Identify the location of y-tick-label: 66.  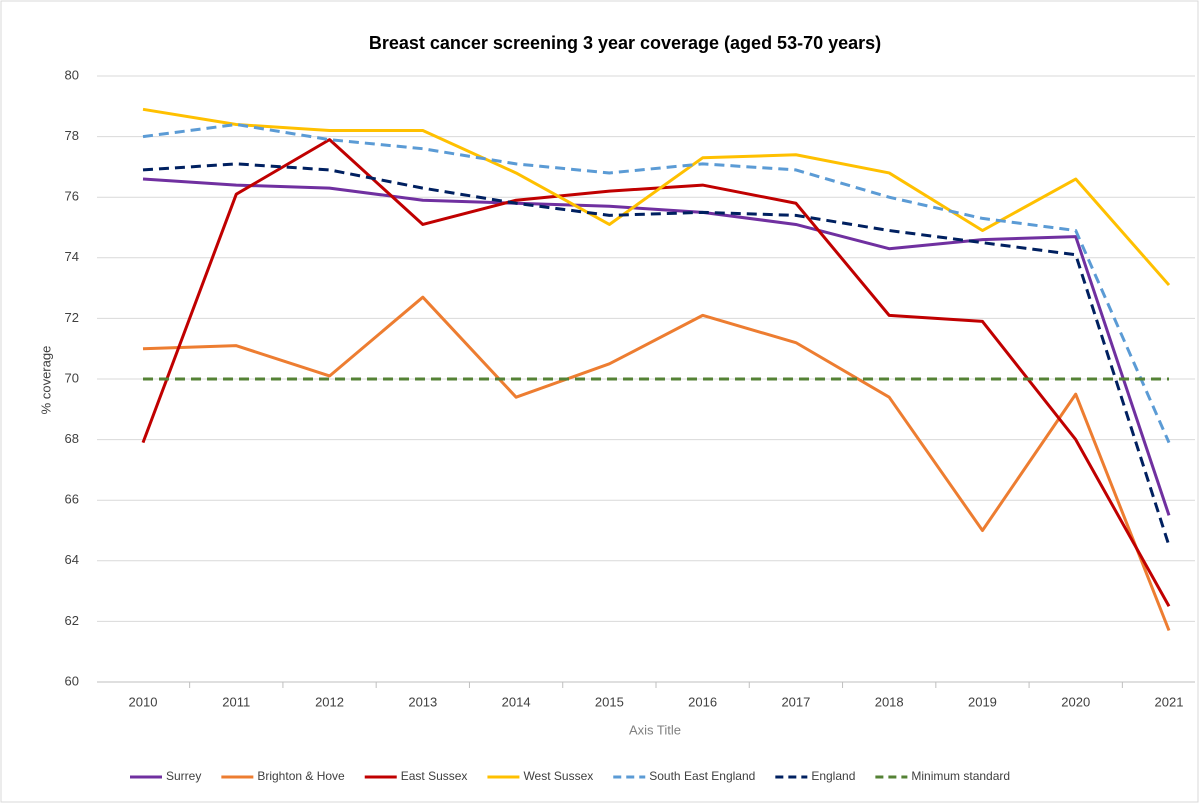
(72, 499).